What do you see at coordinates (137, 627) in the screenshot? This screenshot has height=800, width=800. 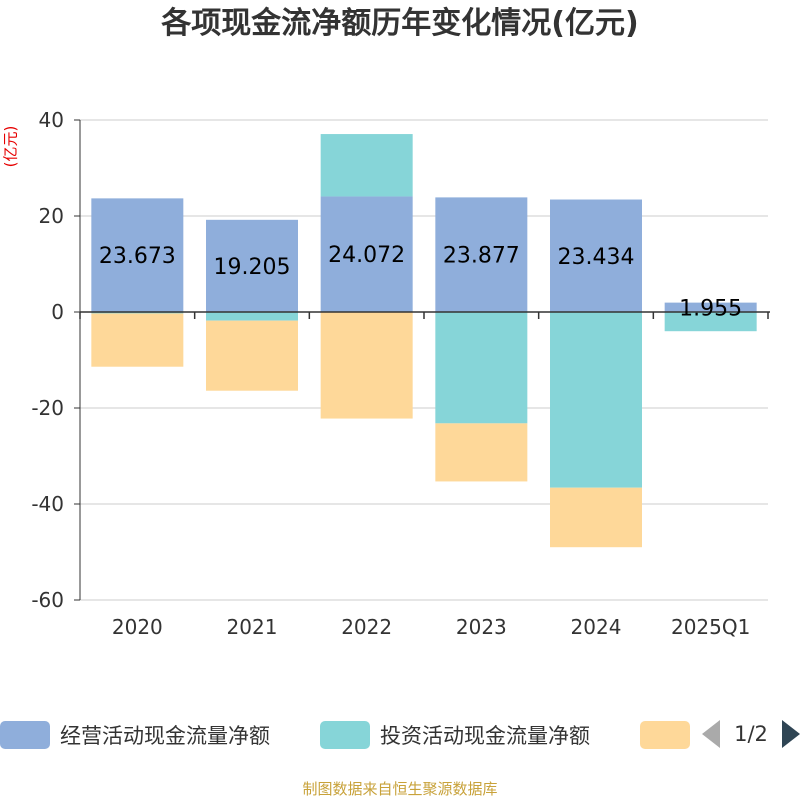 I see `x-tick-label: 2020` at bounding box center [137, 627].